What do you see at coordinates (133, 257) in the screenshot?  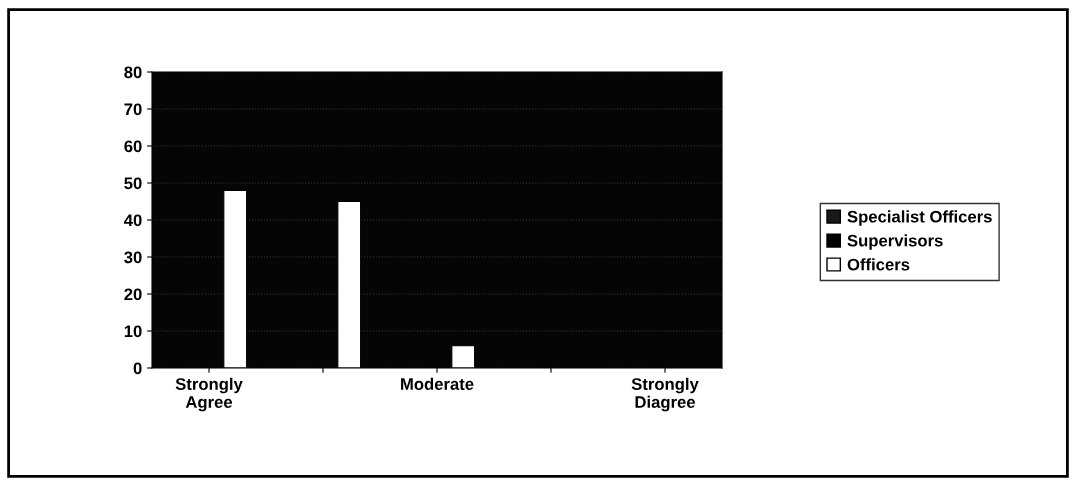 I see `y-tick-label: 30` at bounding box center [133, 257].